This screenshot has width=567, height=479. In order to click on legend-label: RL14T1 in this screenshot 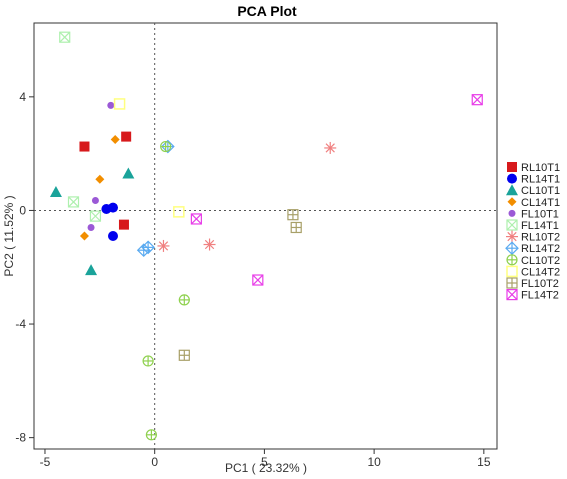, I will do `click(540, 180)`.